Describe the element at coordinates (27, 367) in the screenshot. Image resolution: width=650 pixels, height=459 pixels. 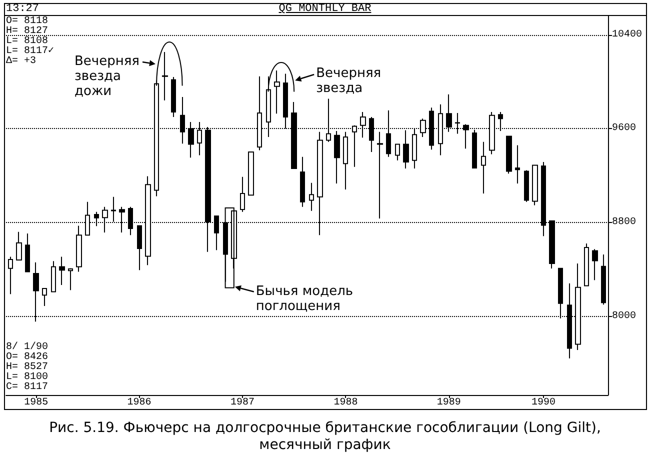
I see `annotation: 8/ 1/90 O= 8426 H= 8527 L= 8100 C= 8117` at that location.